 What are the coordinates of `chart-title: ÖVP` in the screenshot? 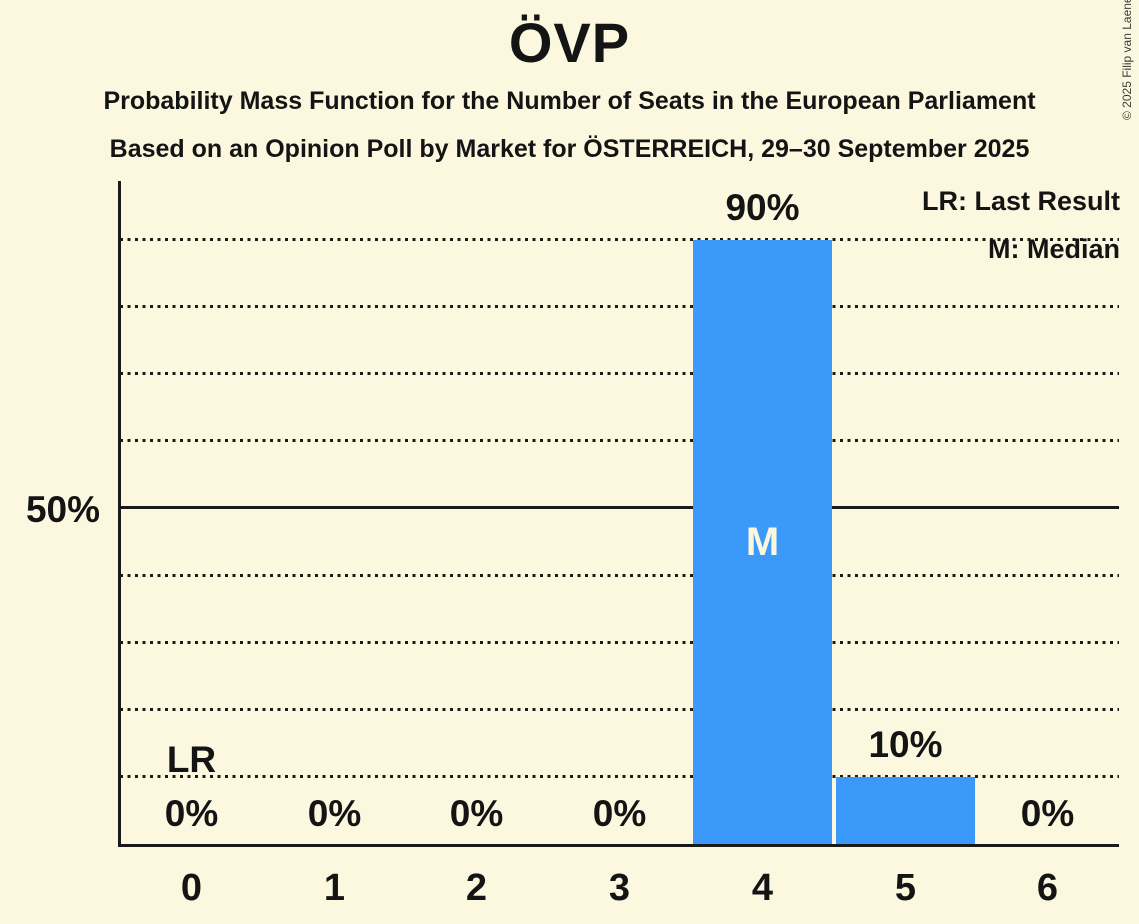 It's located at (569, 42).